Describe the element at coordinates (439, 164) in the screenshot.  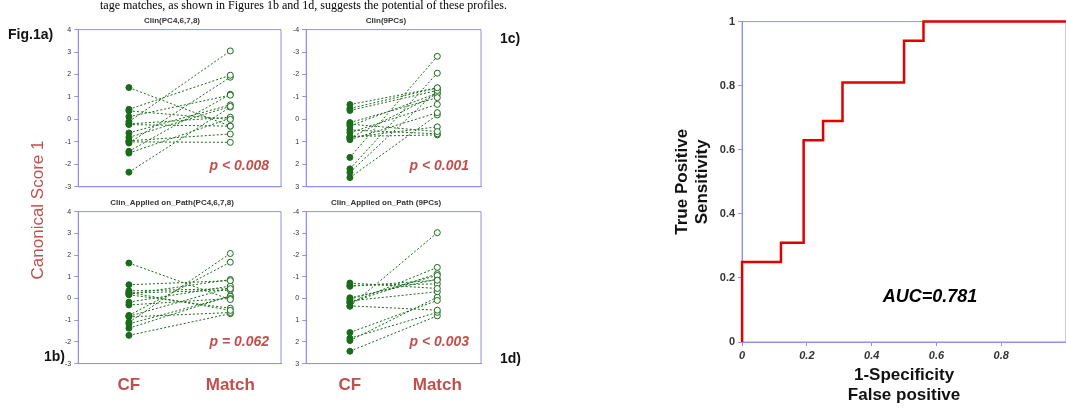
I see `annotation: p < 0.001` at that location.